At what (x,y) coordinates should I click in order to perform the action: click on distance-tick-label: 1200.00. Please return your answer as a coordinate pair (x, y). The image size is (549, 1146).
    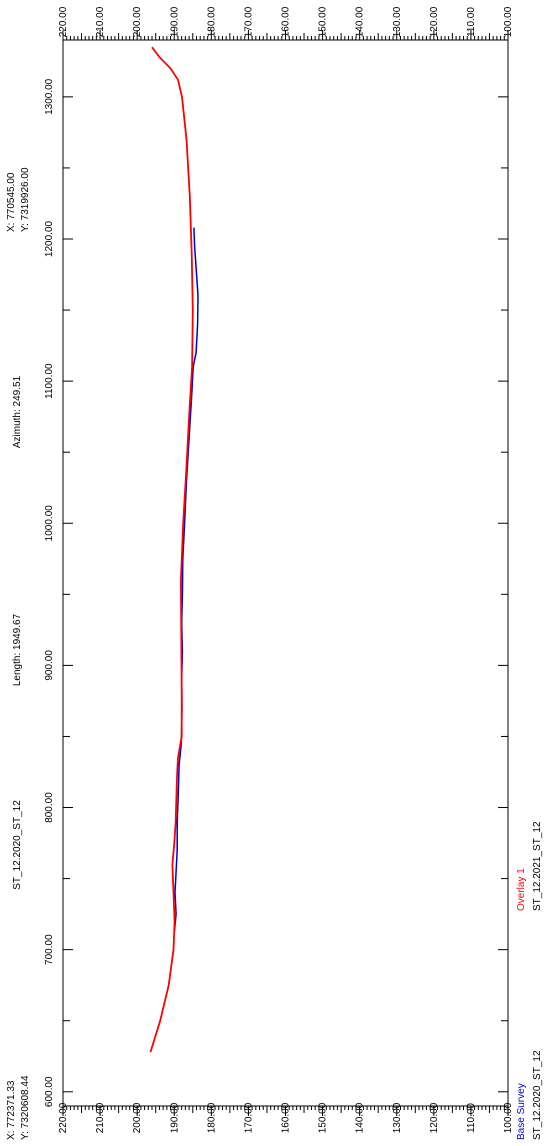
    Looking at the image, I should click on (49, 238).